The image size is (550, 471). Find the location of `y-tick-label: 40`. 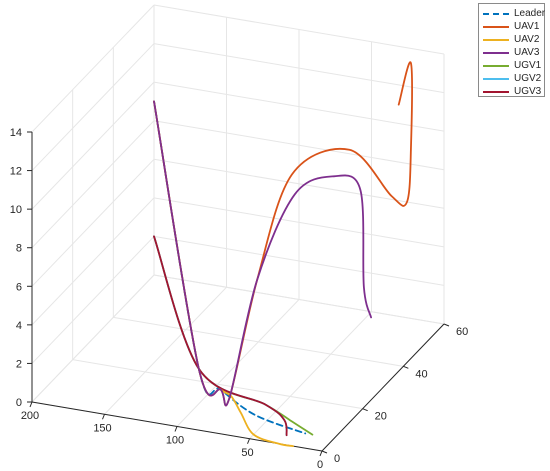

y-tick-label: 40 is located at coordinates (421, 374).